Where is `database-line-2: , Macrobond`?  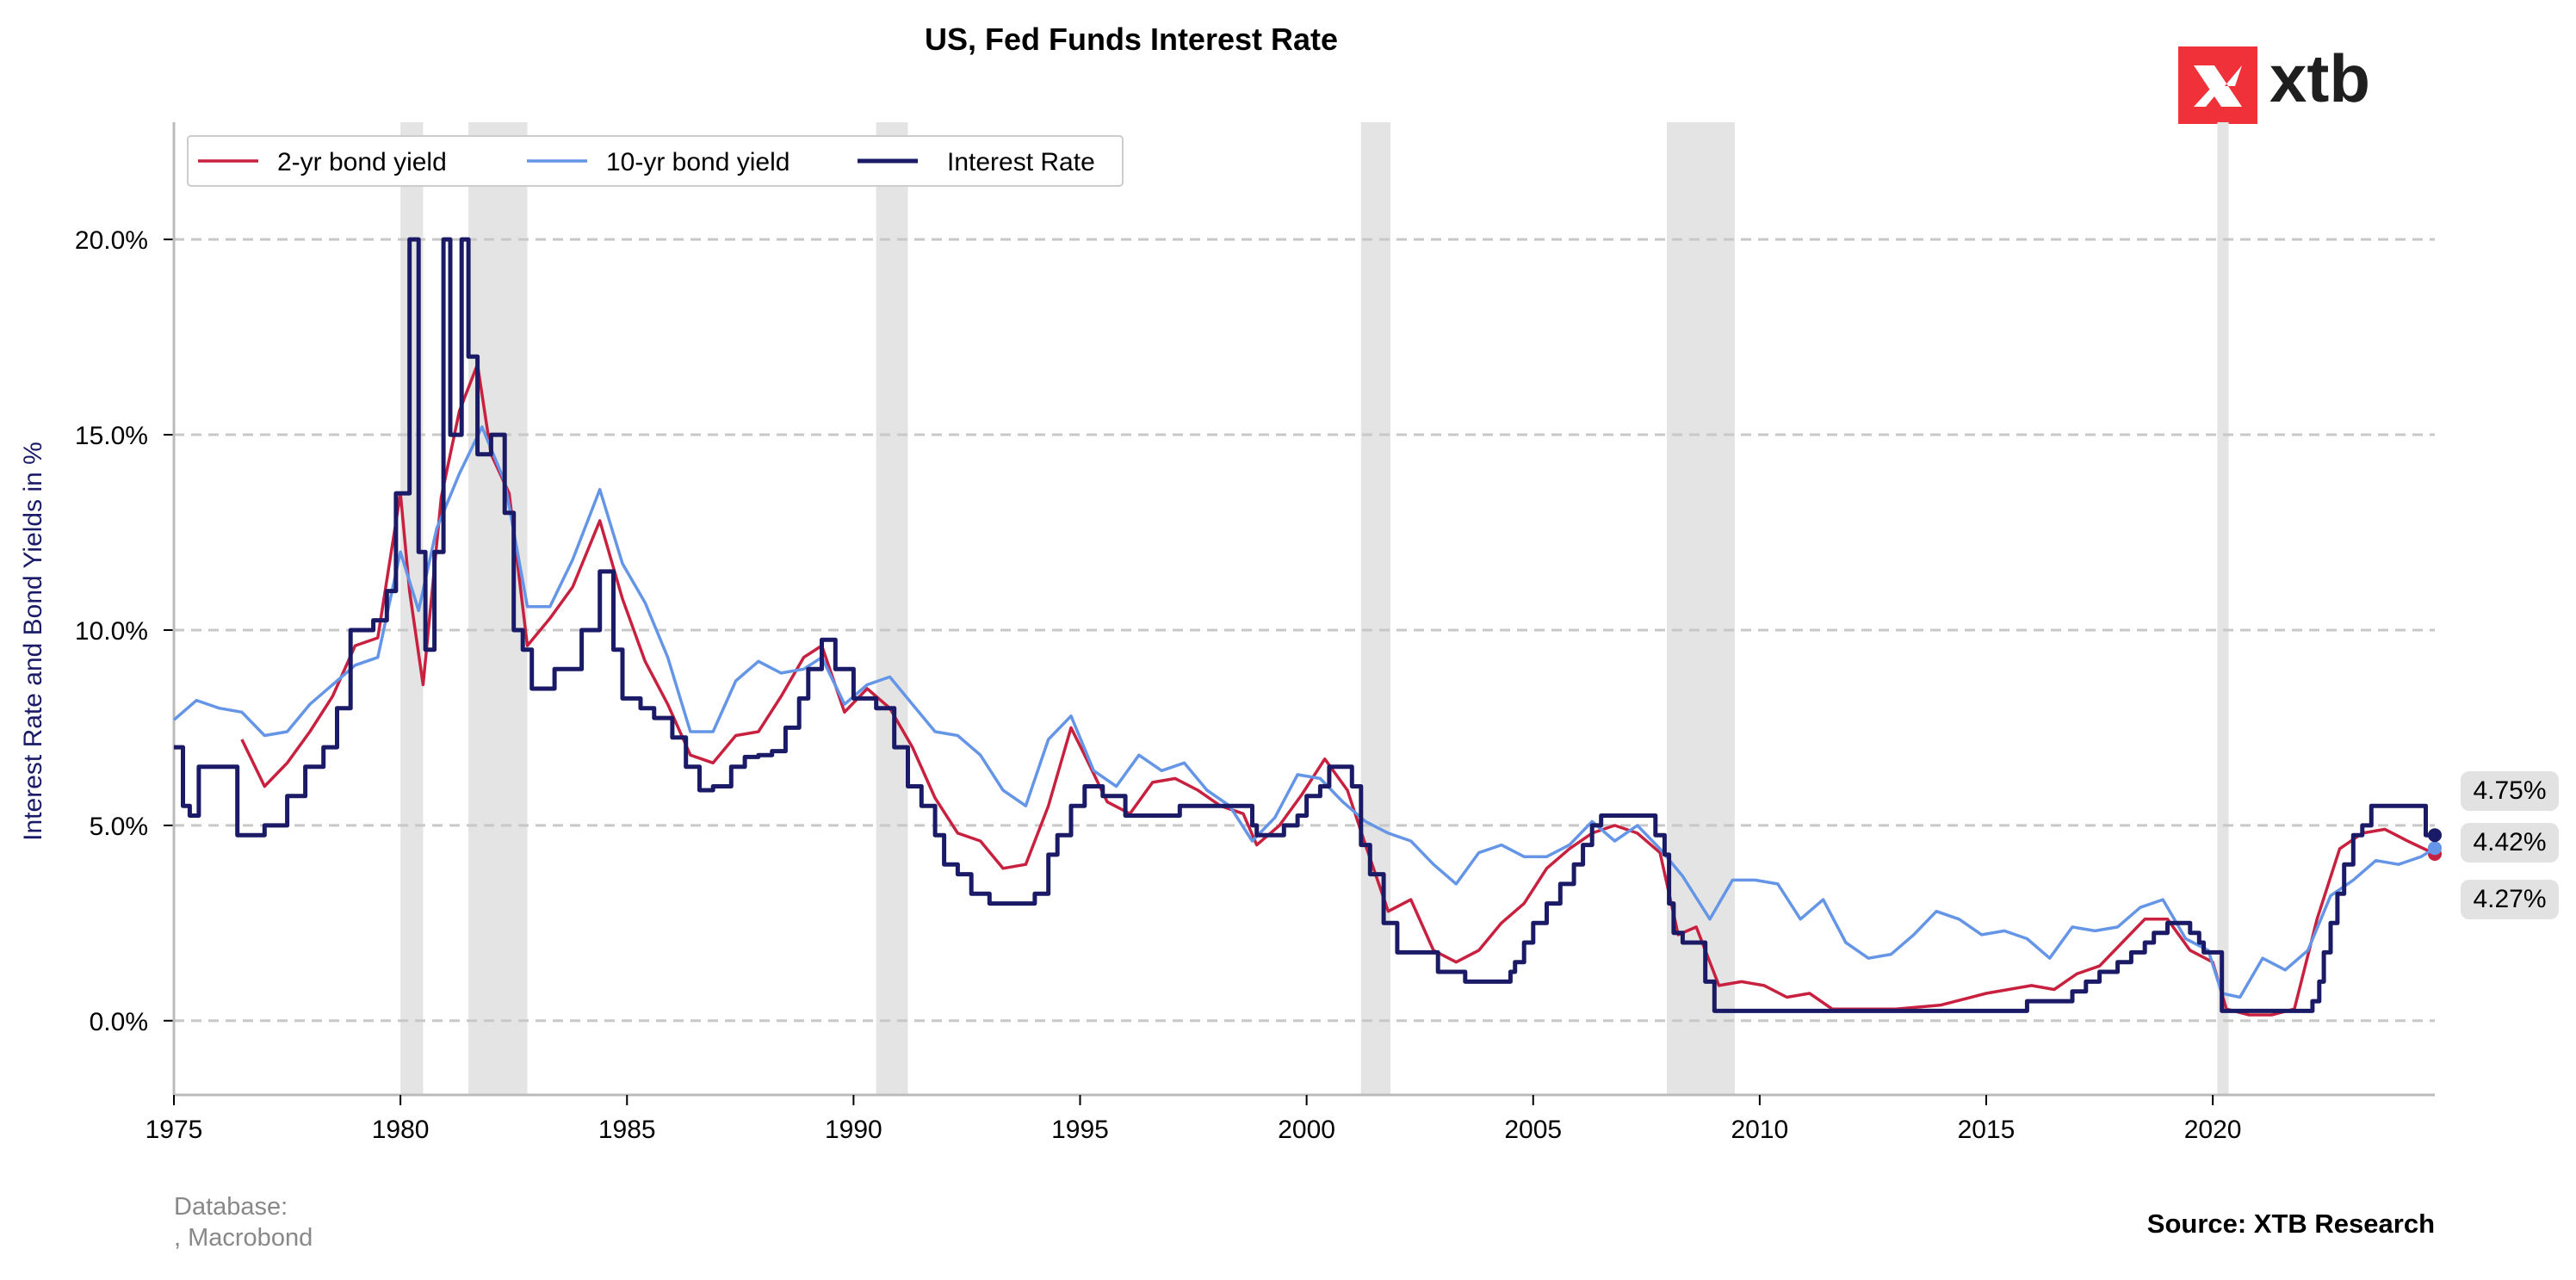 database-line-2: , Macrobond is located at coordinates (244, 1238).